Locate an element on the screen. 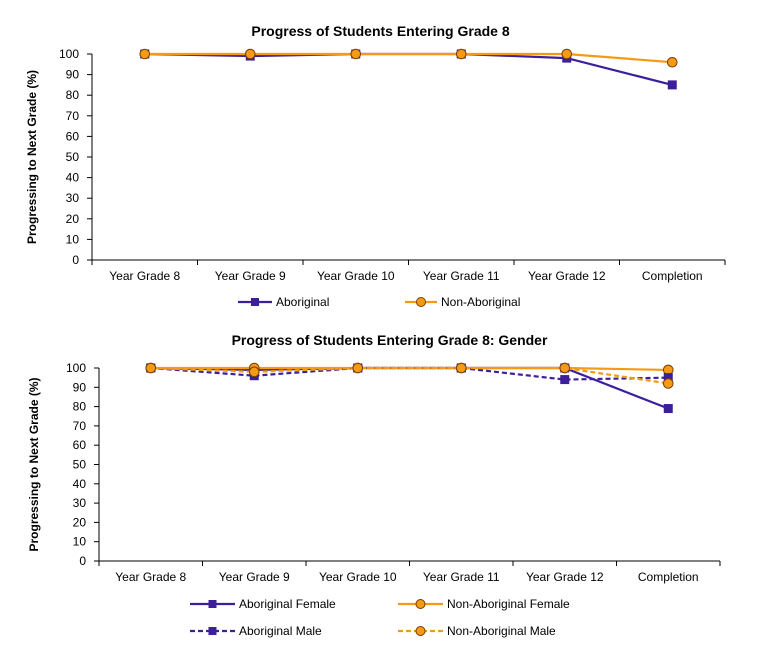 This screenshot has height=660, width=768. legend-item: Aboriginal Male is located at coordinates (256, 631).